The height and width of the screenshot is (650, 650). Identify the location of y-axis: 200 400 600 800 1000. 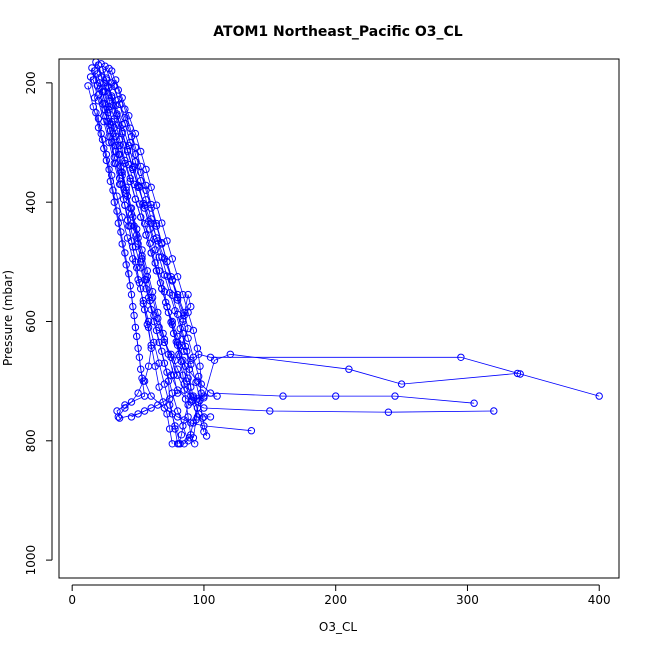
(38, 323).